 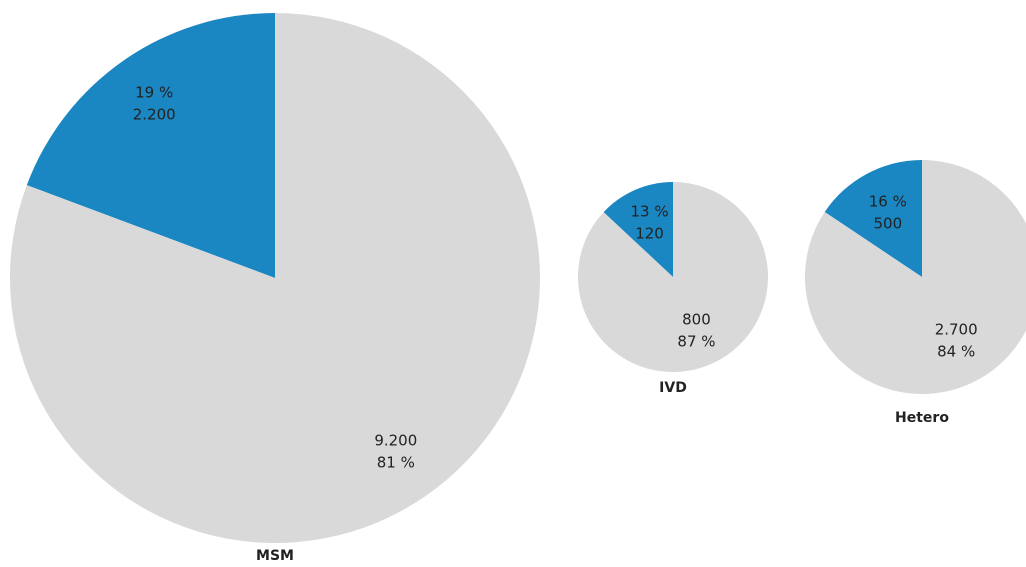 I want to click on value-label: 2.200, so click(x=154, y=114).